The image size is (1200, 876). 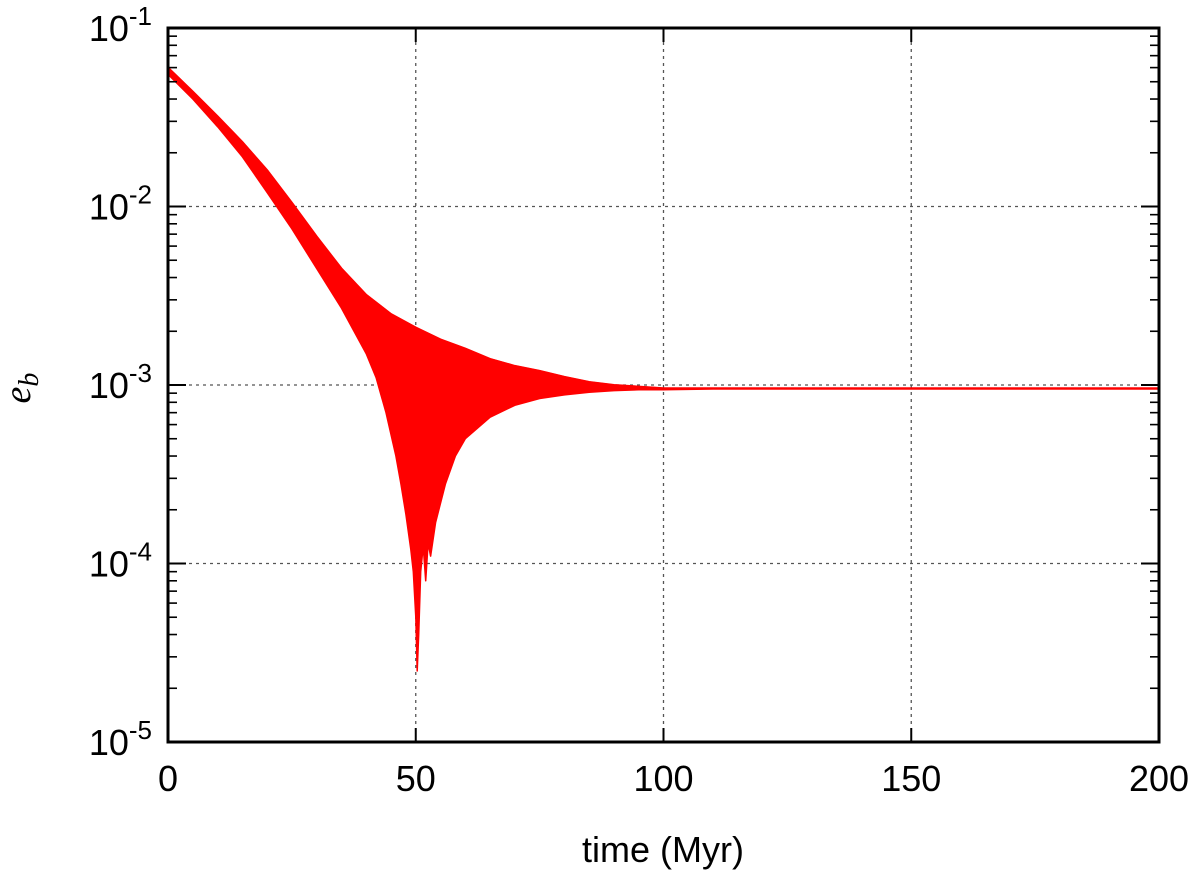 What do you see at coordinates (120, 561) in the screenshot?
I see `y-tick-label: 10⁻⁴` at bounding box center [120, 561].